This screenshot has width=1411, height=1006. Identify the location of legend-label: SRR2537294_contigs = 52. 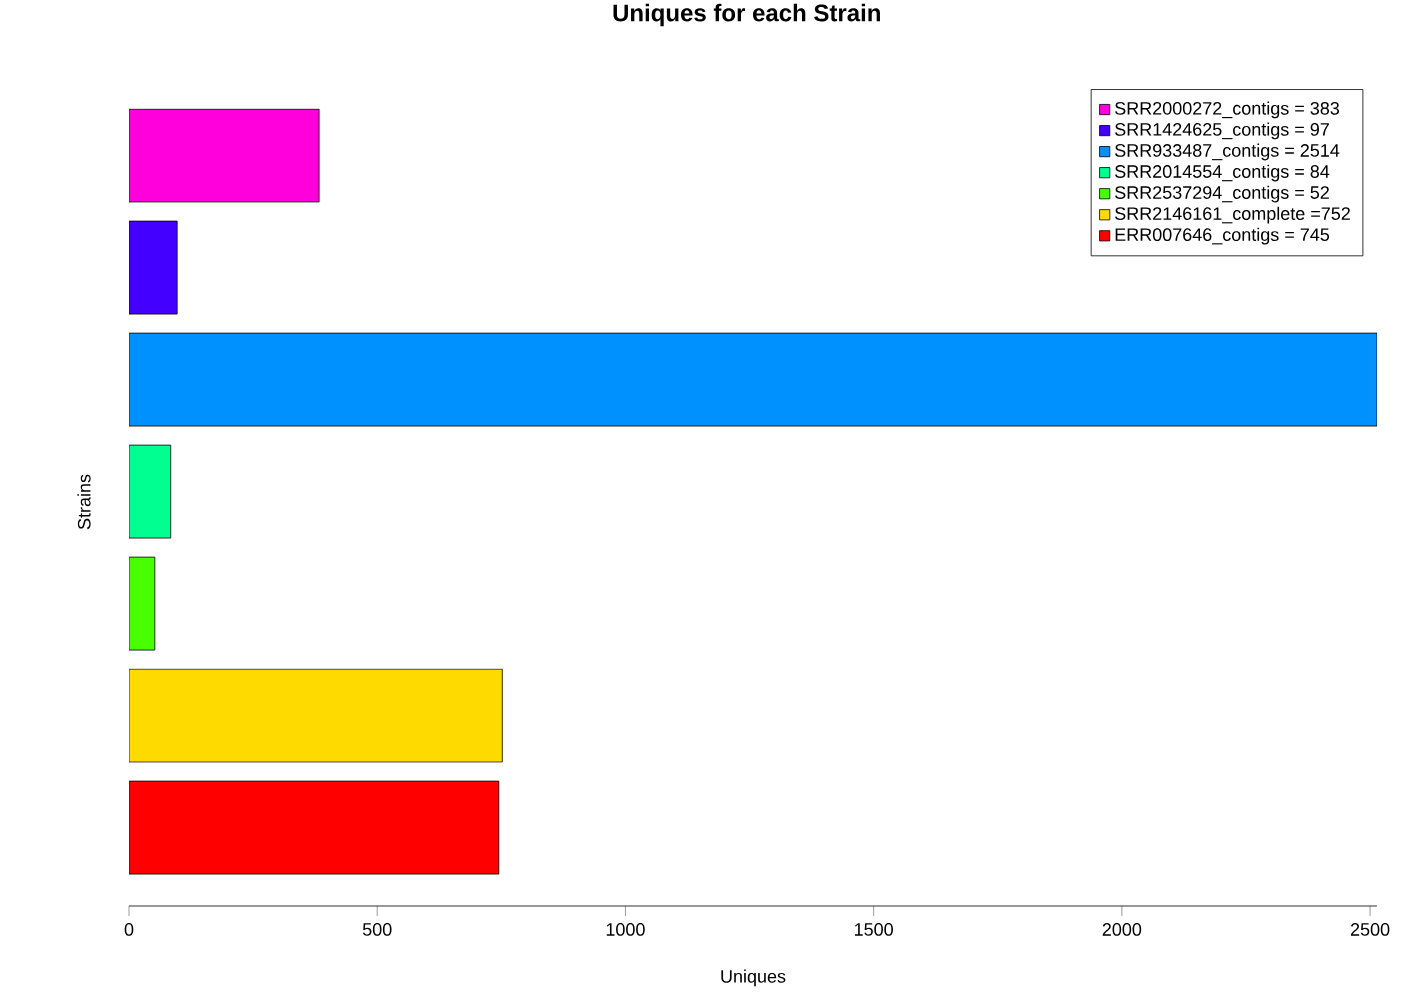
(1222, 194).